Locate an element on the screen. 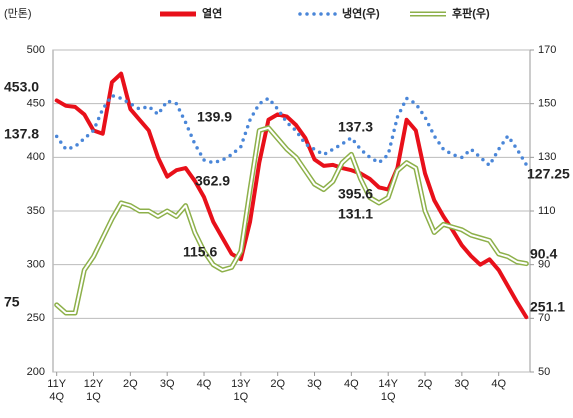 The image size is (573, 418). annotation: 131.1 is located at coordinates (355, 214).